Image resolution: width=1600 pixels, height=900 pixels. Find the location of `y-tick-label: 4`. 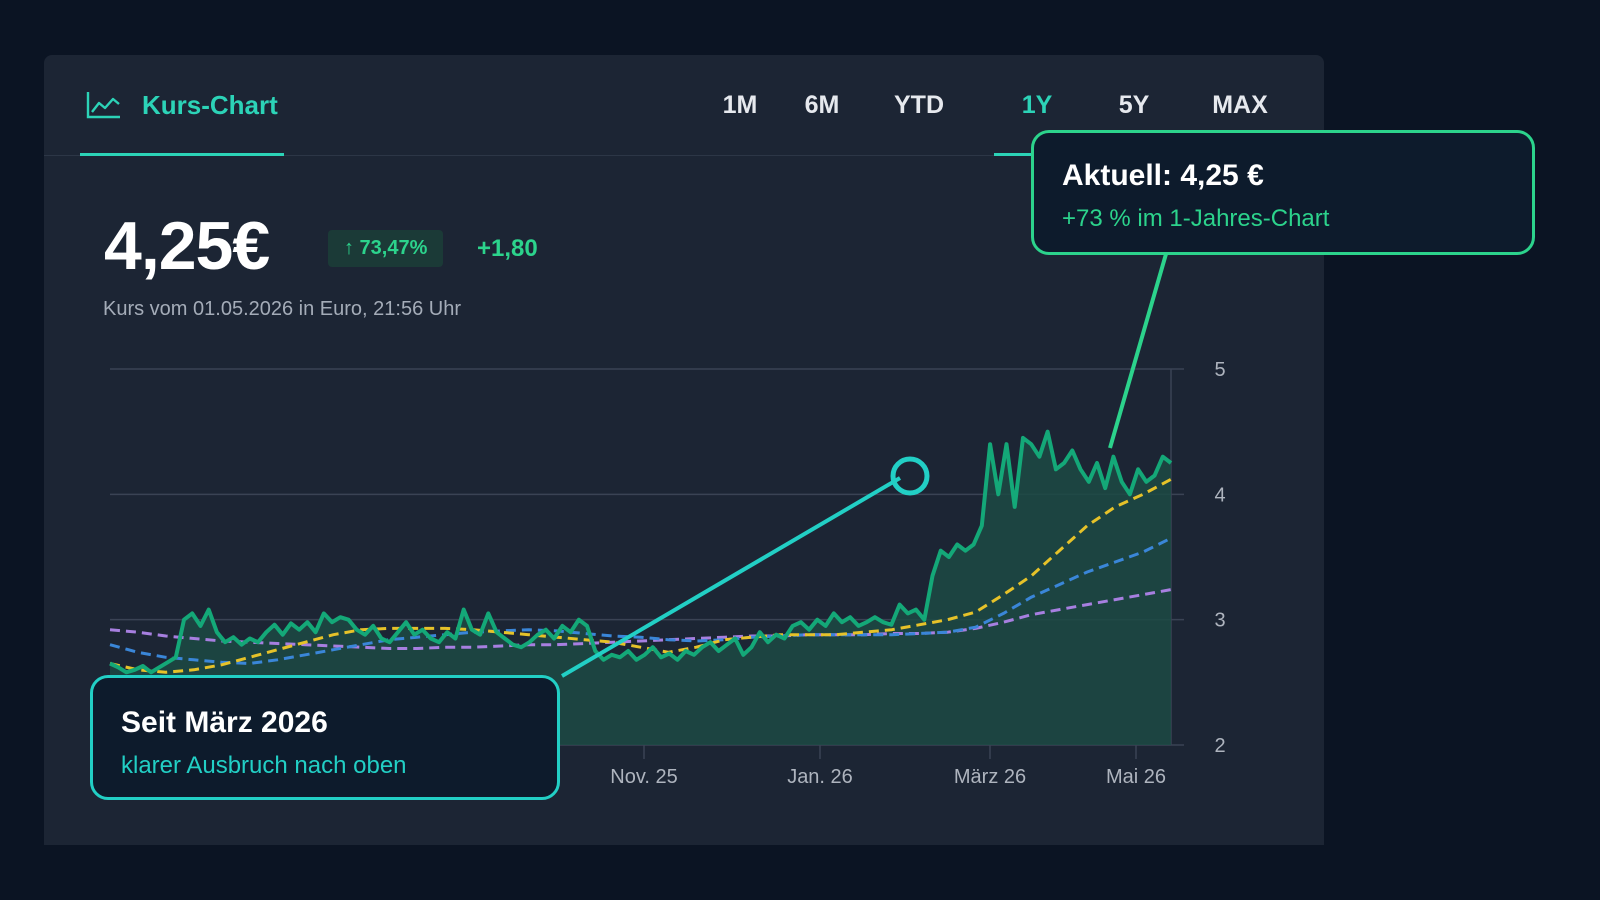

y-tick-label: 4 is located at coordinates (1219, 495).